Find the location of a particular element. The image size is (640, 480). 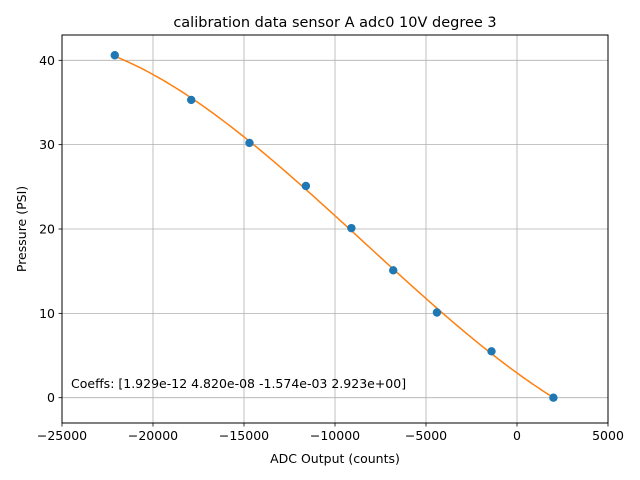

y-tick-label: 10 is located at coordinates (47, 313).